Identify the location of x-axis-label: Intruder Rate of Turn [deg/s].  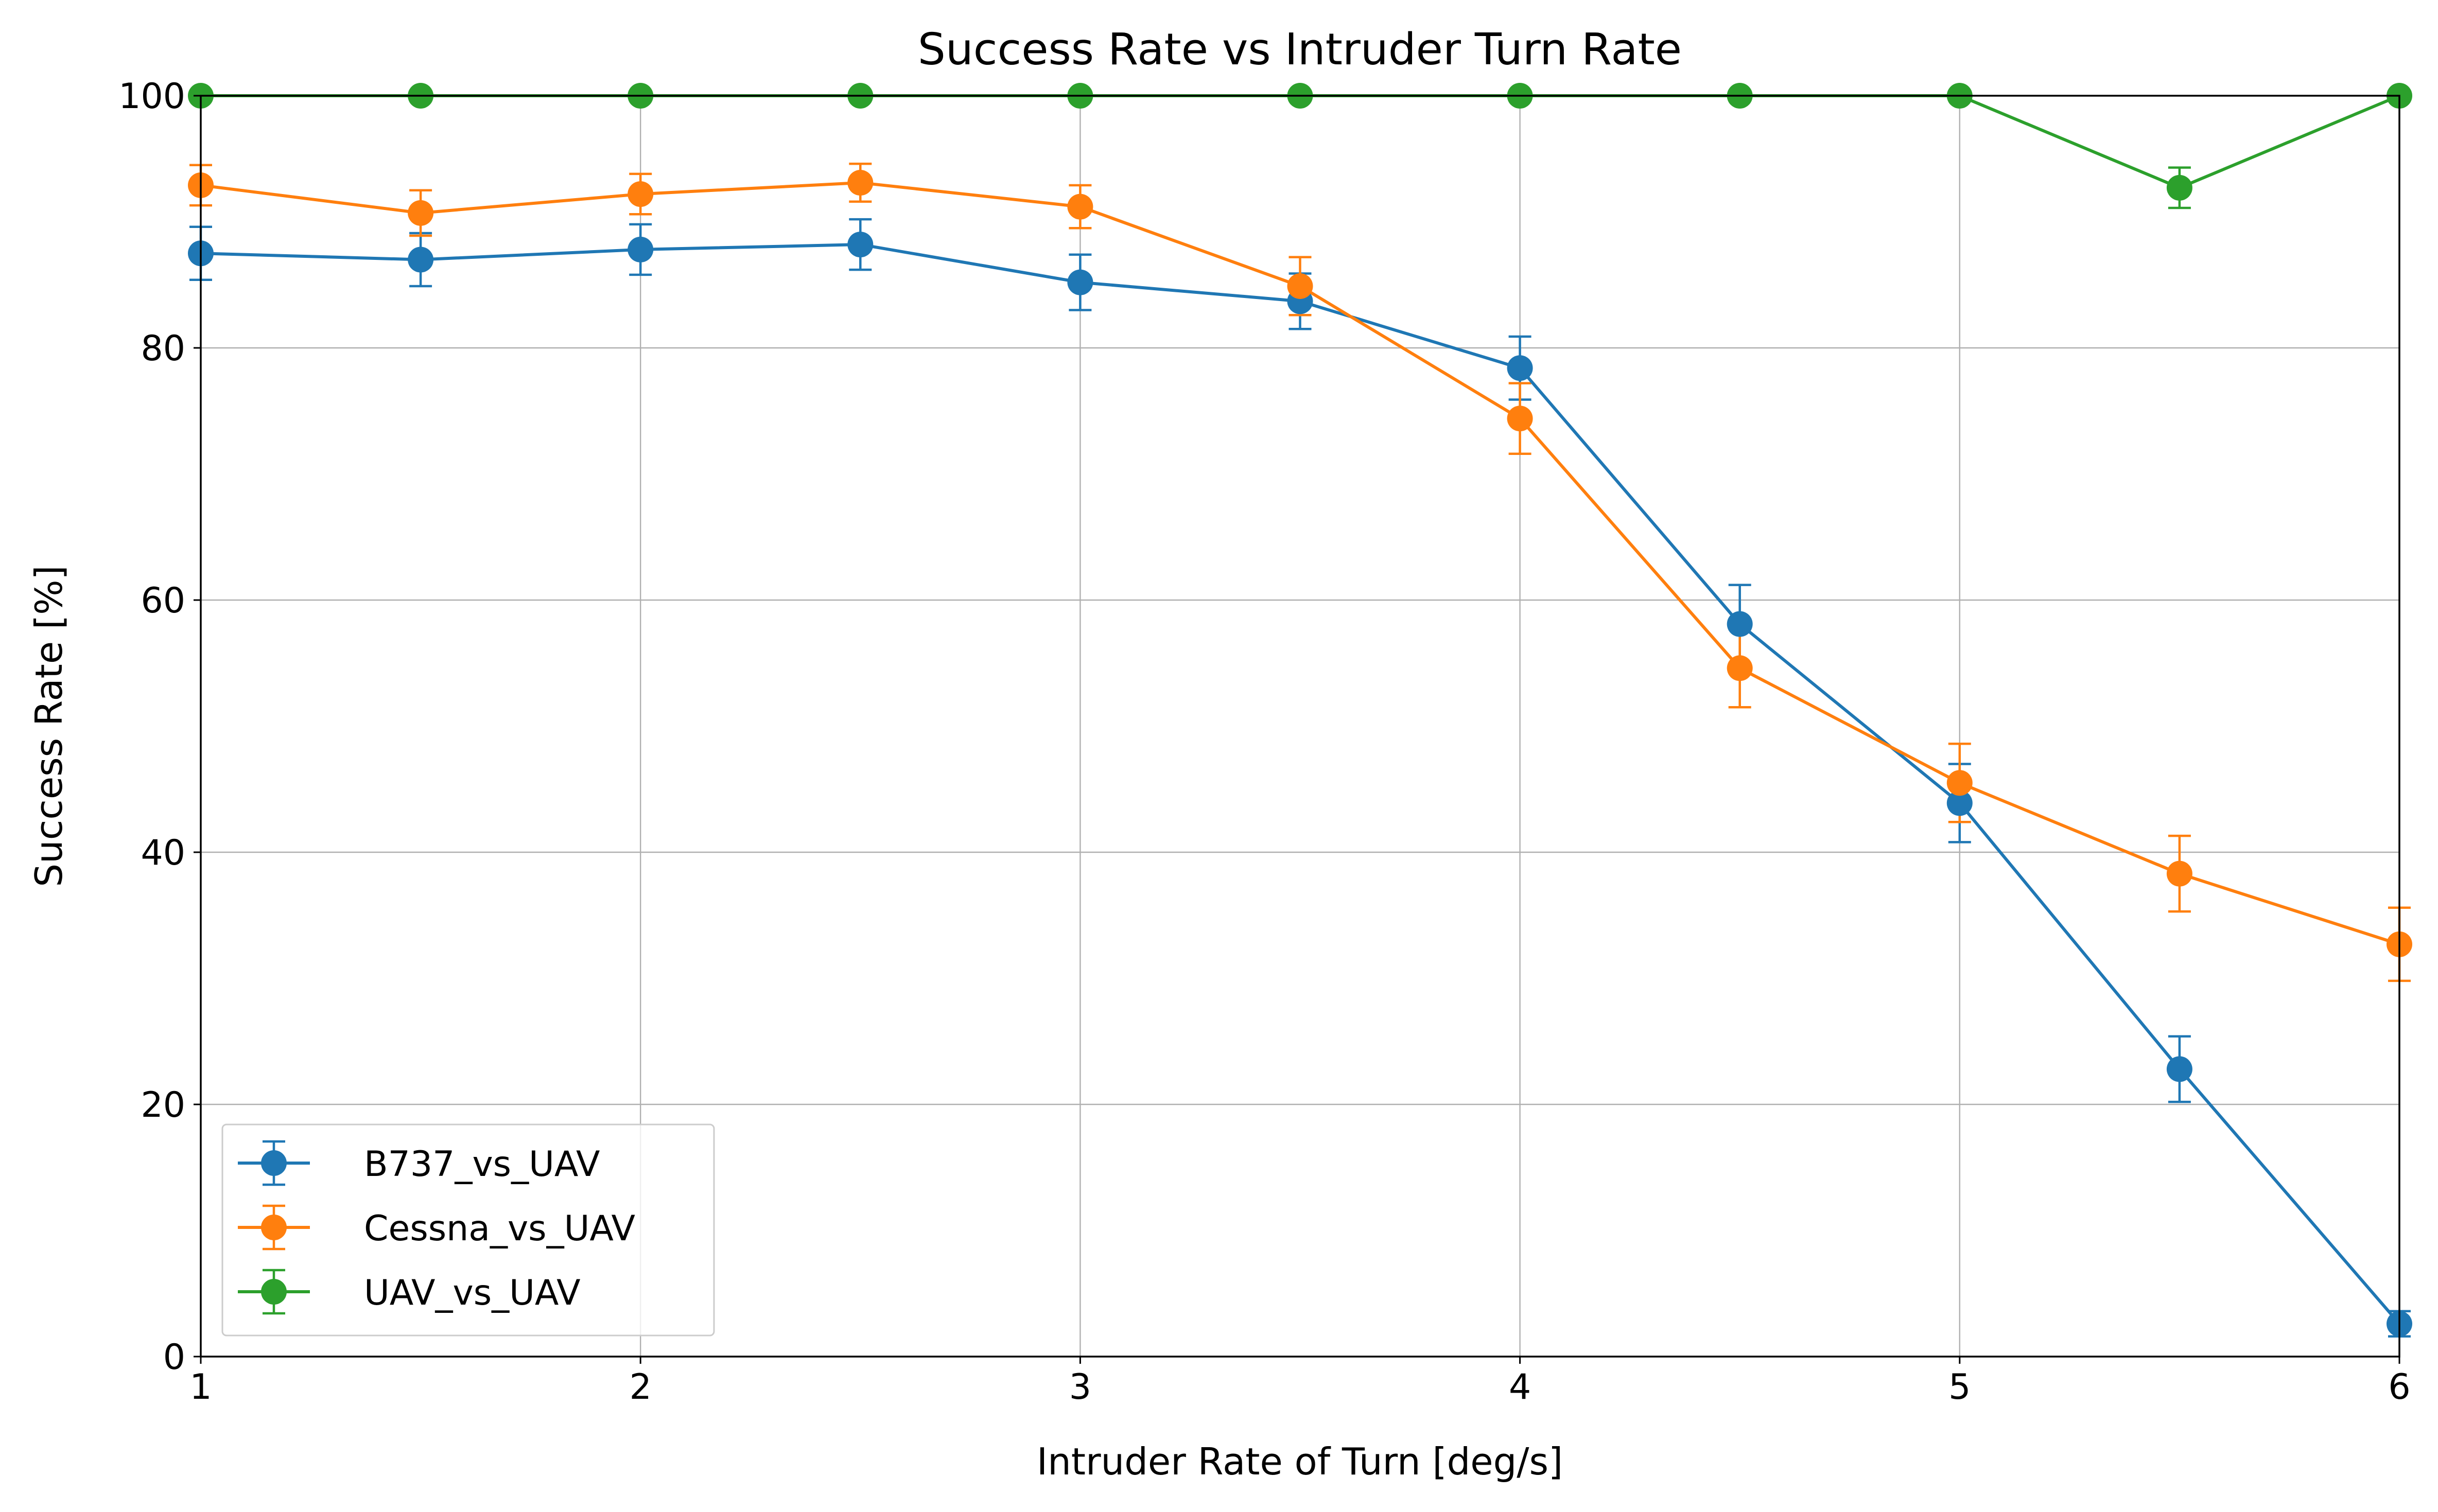
(1300, 1461).